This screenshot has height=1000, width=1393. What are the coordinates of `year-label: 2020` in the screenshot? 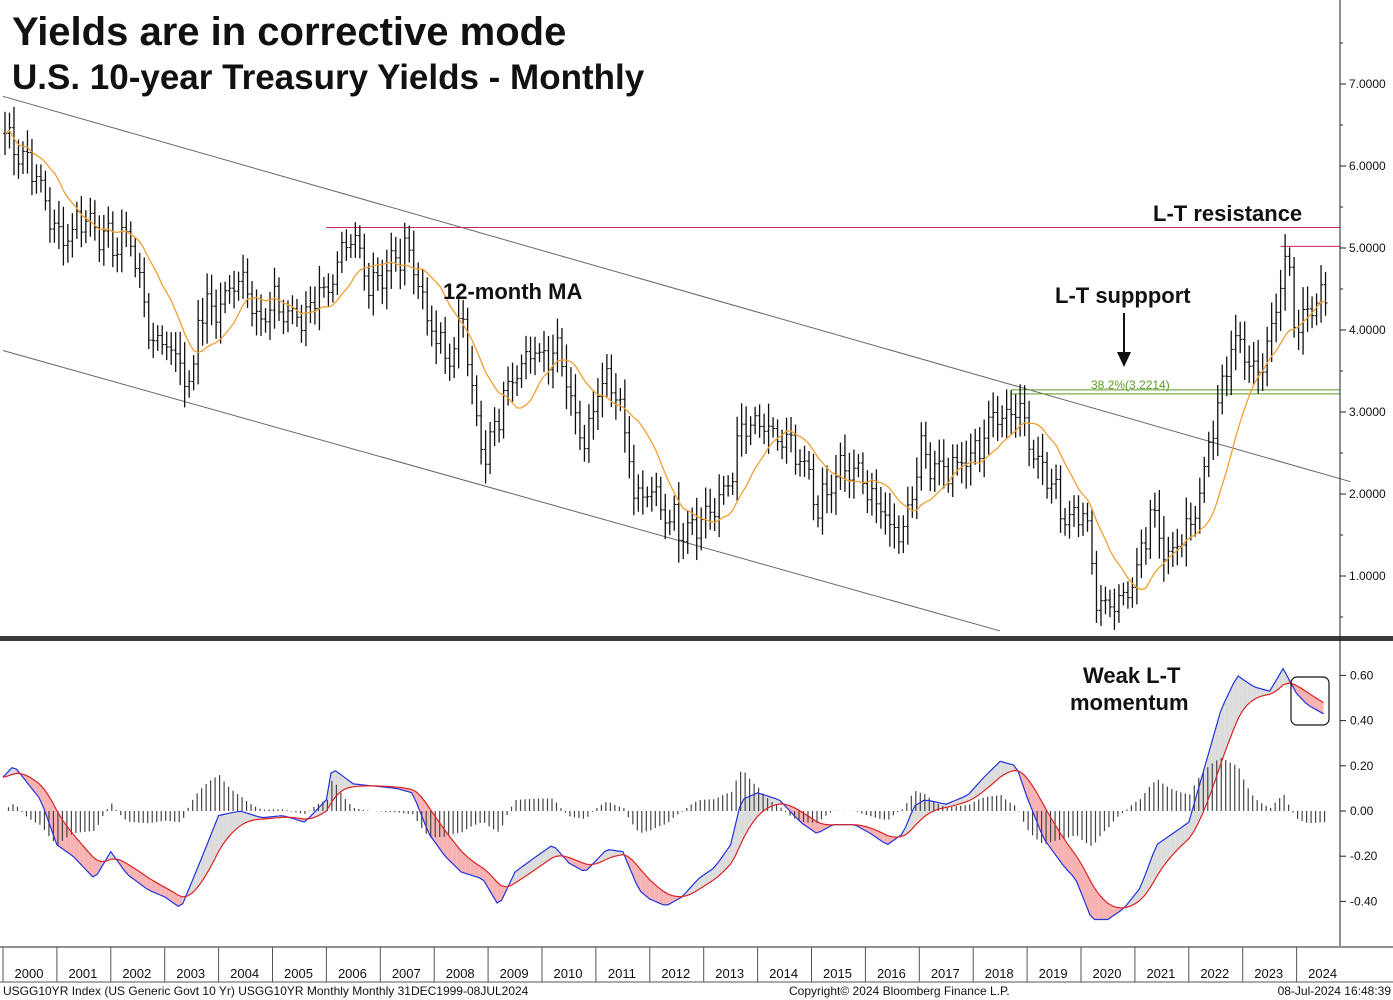 It's located at (1107, 973).